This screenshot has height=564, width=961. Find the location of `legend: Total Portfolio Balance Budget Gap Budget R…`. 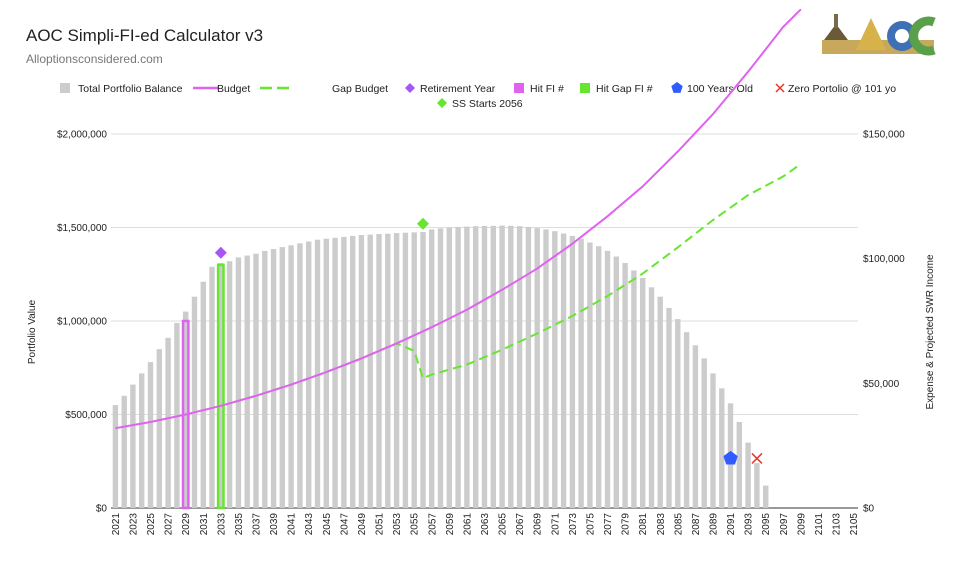

legend: Total Portfolio Balance Budget Gap Budget R… is located at coordinates (478, 96).